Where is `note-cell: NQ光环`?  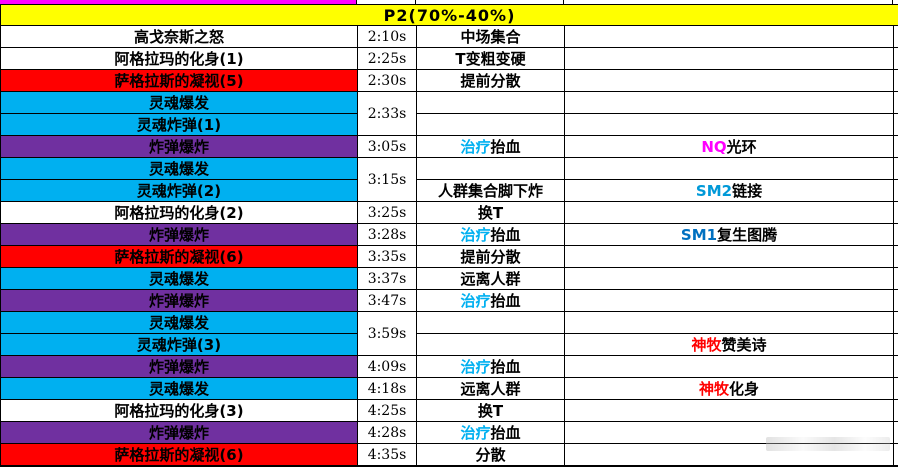 note-cell: NQ光环 is located at coordinates (729, 146).